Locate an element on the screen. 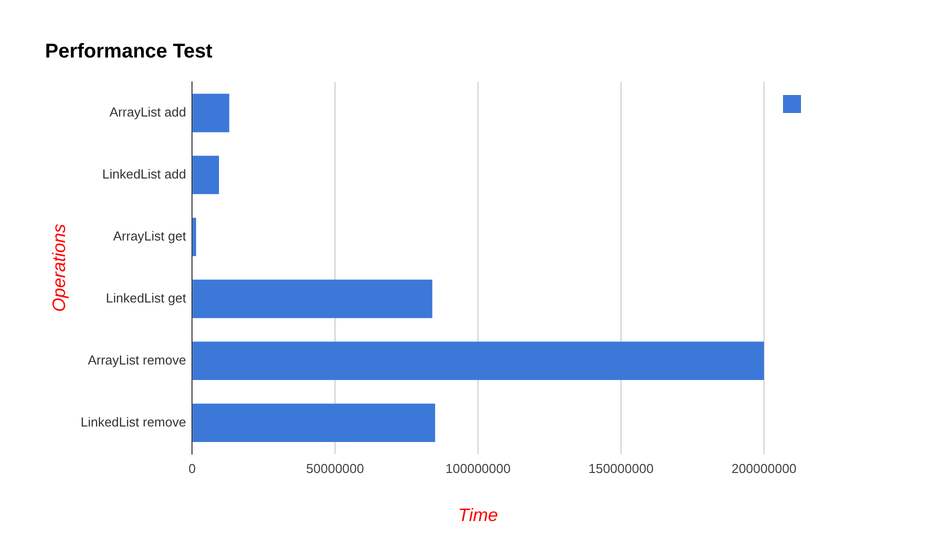  x-tick-label: 150000000 is located at coordinates (621, 468).